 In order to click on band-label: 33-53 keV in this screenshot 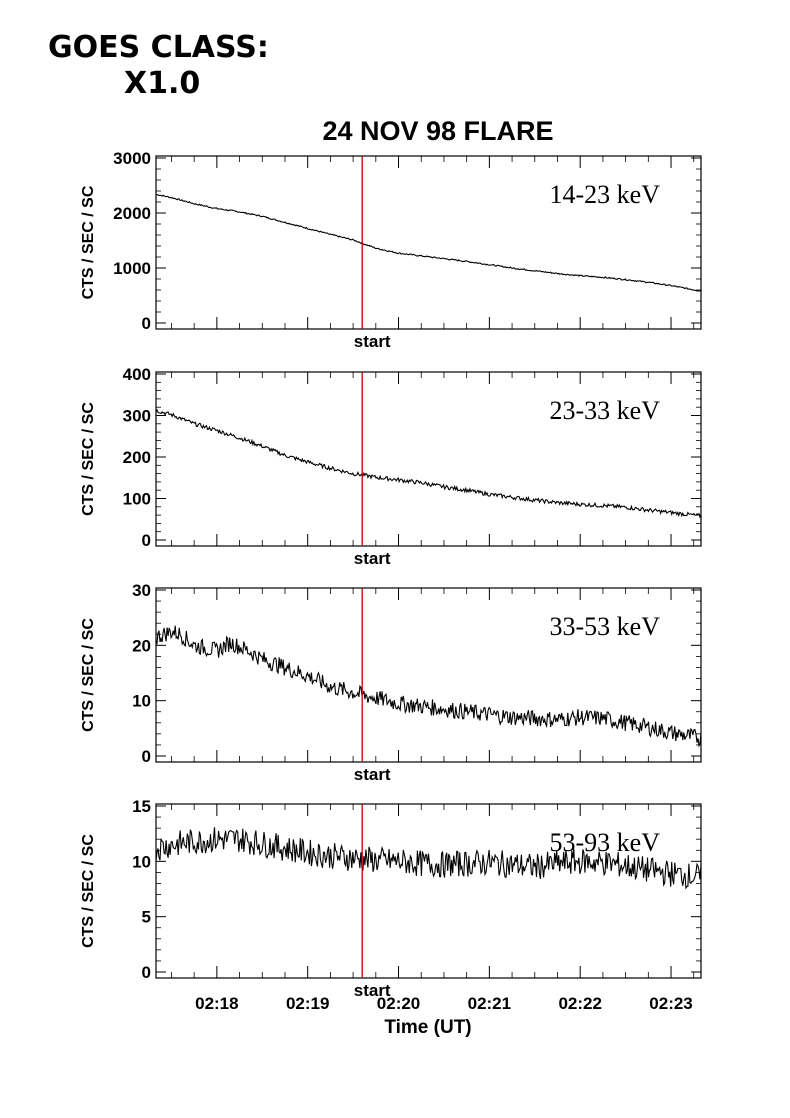, I will do `click(605, 626)`.